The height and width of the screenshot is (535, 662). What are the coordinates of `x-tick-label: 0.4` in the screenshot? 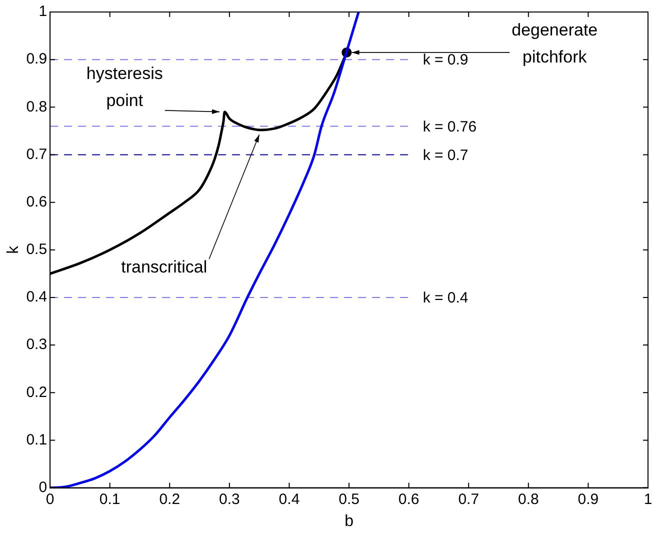 It's located at (289, 499).